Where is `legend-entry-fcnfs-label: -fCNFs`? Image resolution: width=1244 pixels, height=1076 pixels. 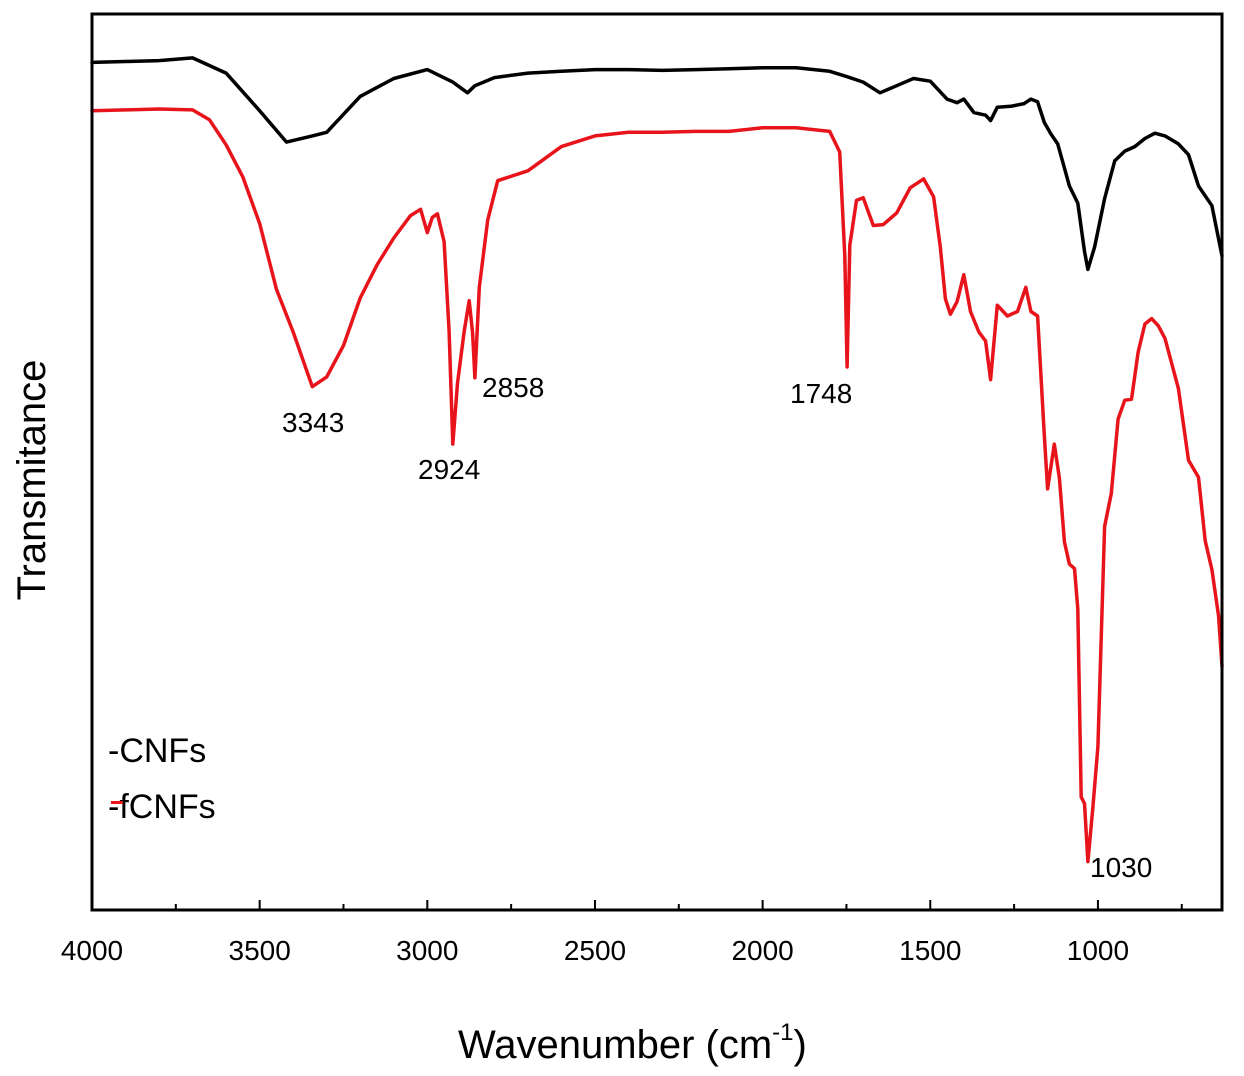 legend-entry-fcnfs-label: -fCNFs is located at coordinates (162, 807).